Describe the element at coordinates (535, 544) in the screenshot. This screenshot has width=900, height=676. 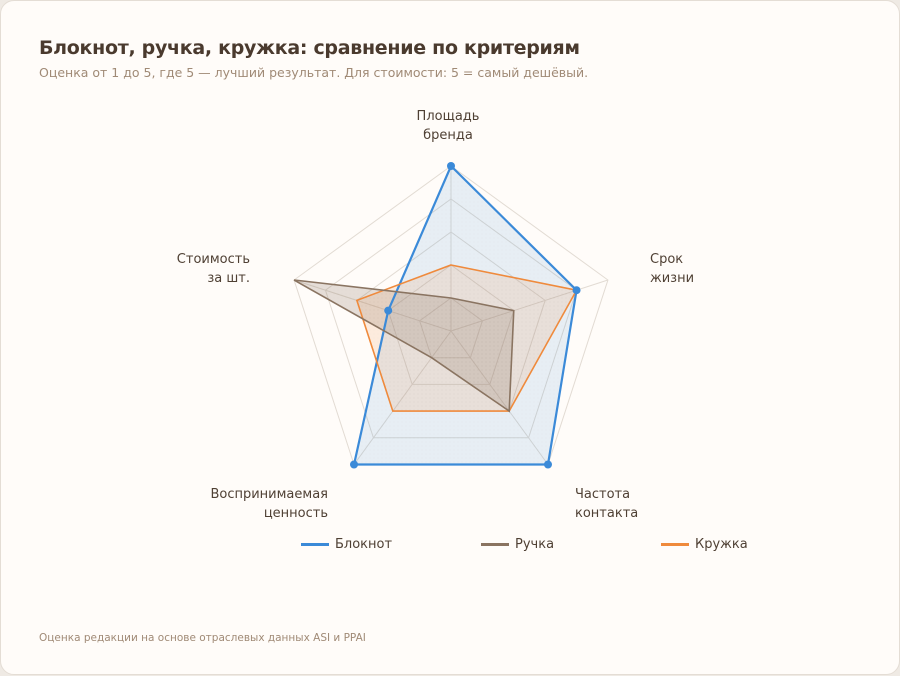
I see `legend-label: Ручка` at that location.